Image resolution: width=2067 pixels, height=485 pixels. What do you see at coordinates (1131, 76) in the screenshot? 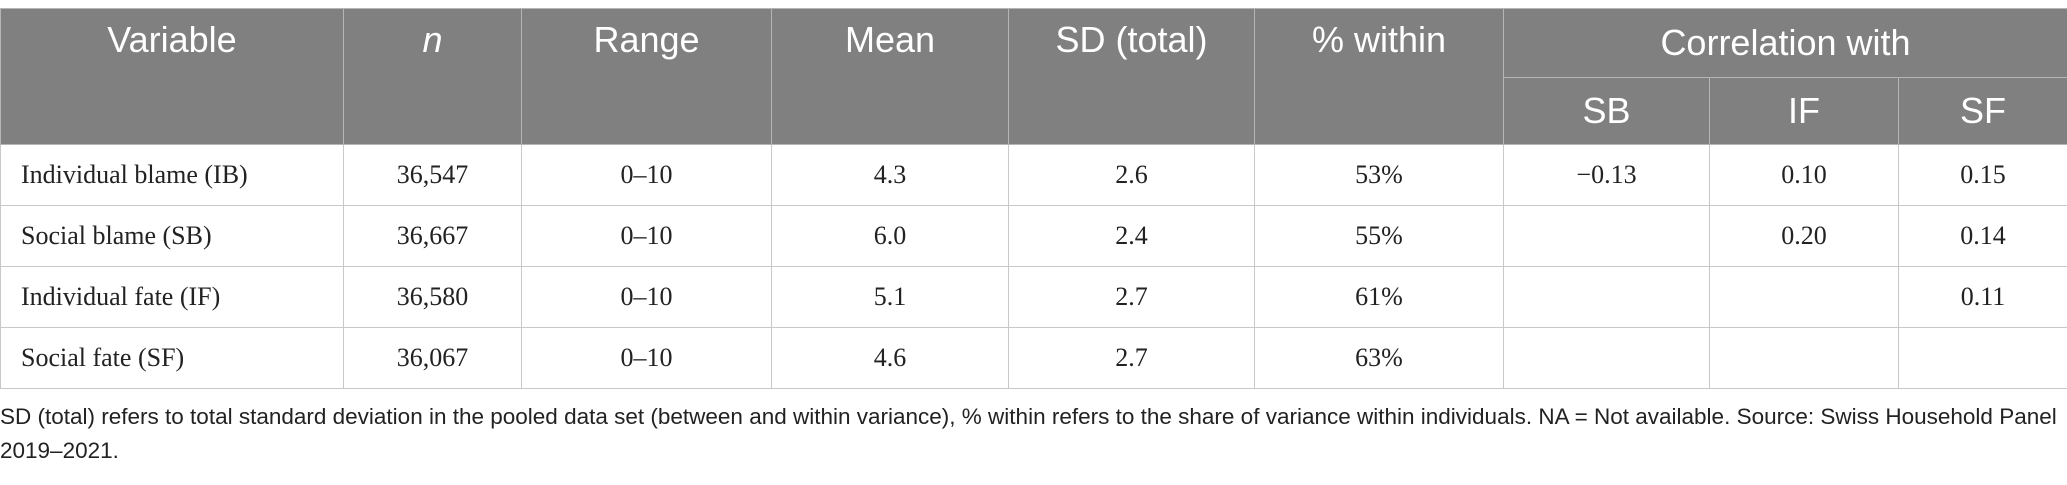
I see `header-sd: SD (total)` at bounding box center [1131, 76].